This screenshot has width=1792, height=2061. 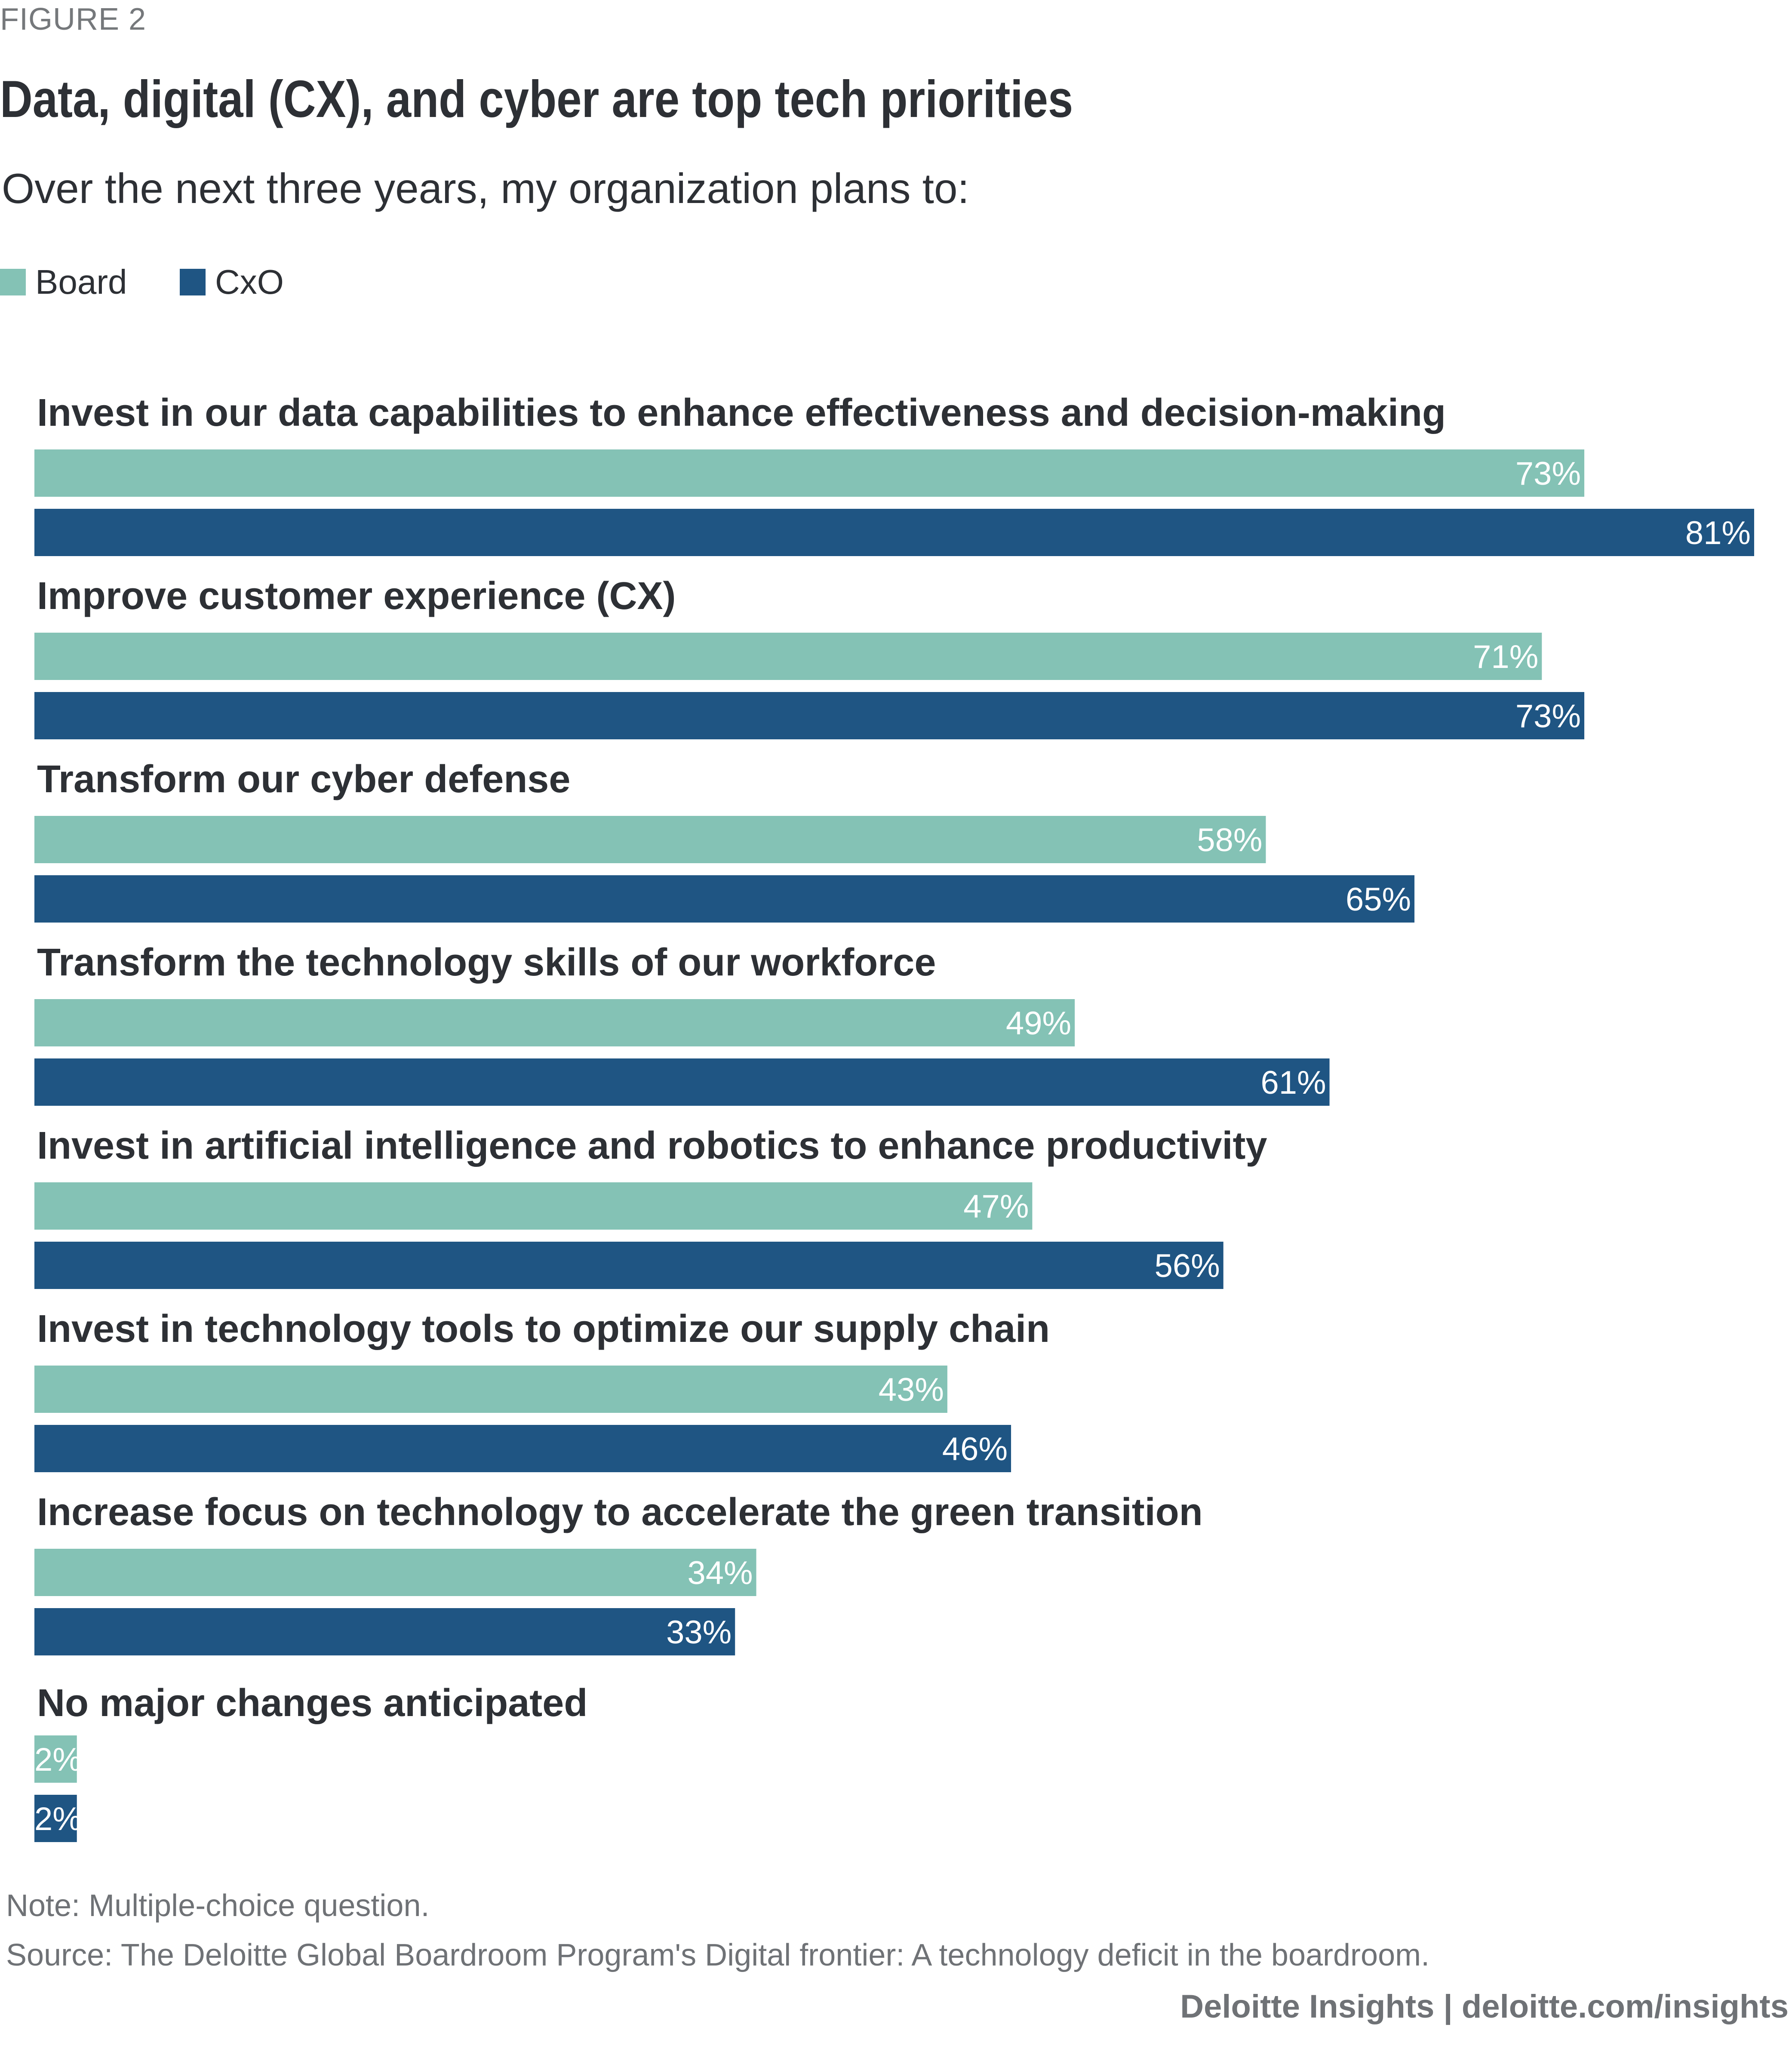 I want to click on data-label-cxo: 33%, so click(x=699, y=1632).